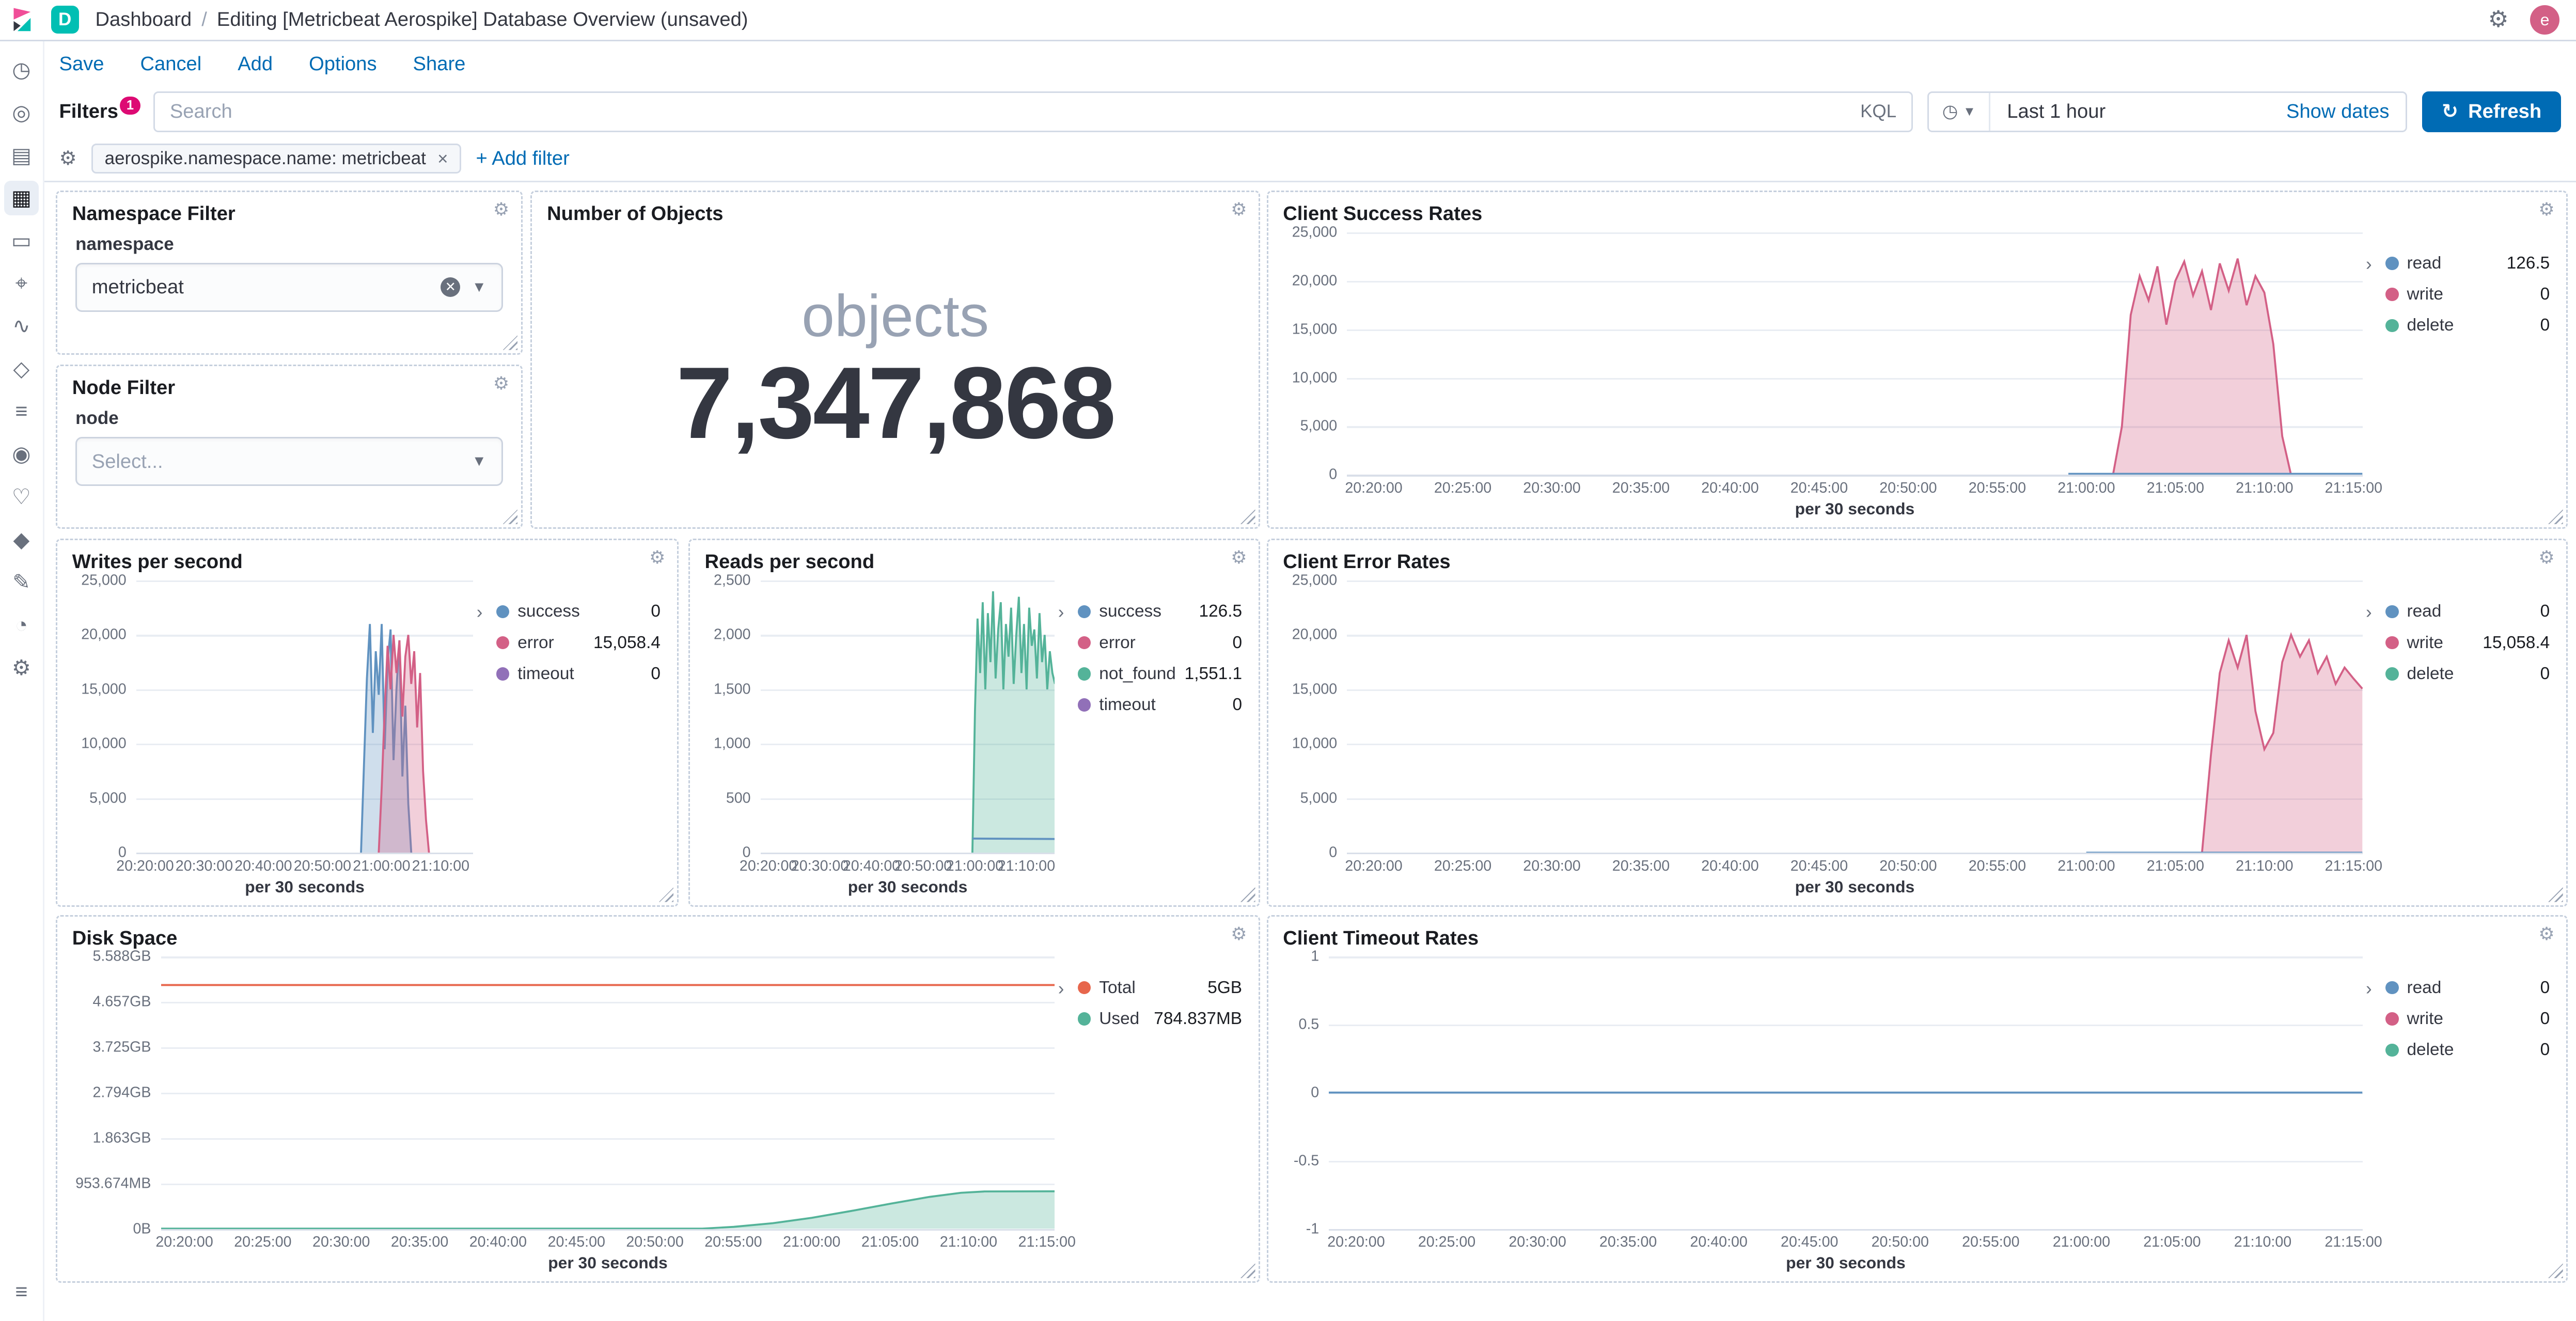  What do you see at coordinates (21, 70) in the screenshot?
I see `recently-viewed-icon: ◷` at bounding box center [21, 70].